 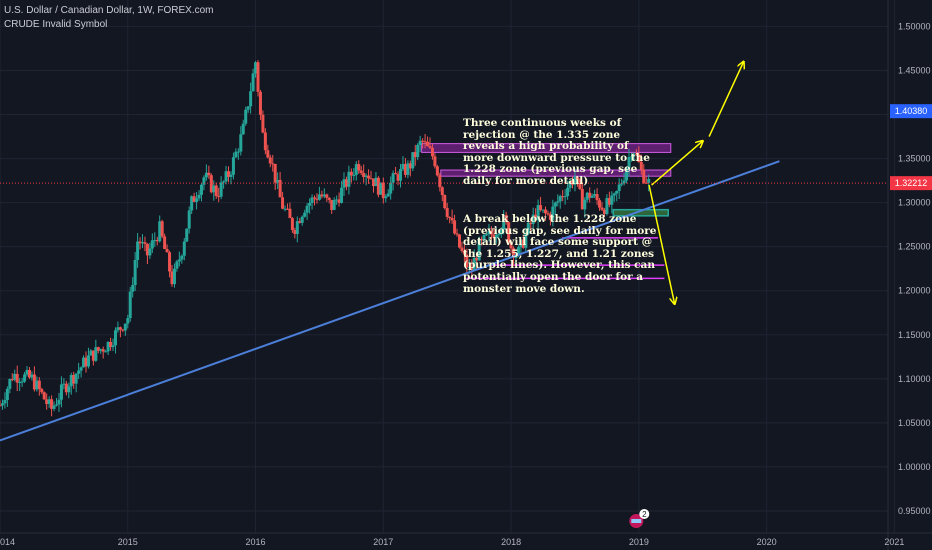 What do you see at coordinates (914, 423) in the screenshot?
I see `y-tick-label: 1.05000` at bounding box center [914, 423].